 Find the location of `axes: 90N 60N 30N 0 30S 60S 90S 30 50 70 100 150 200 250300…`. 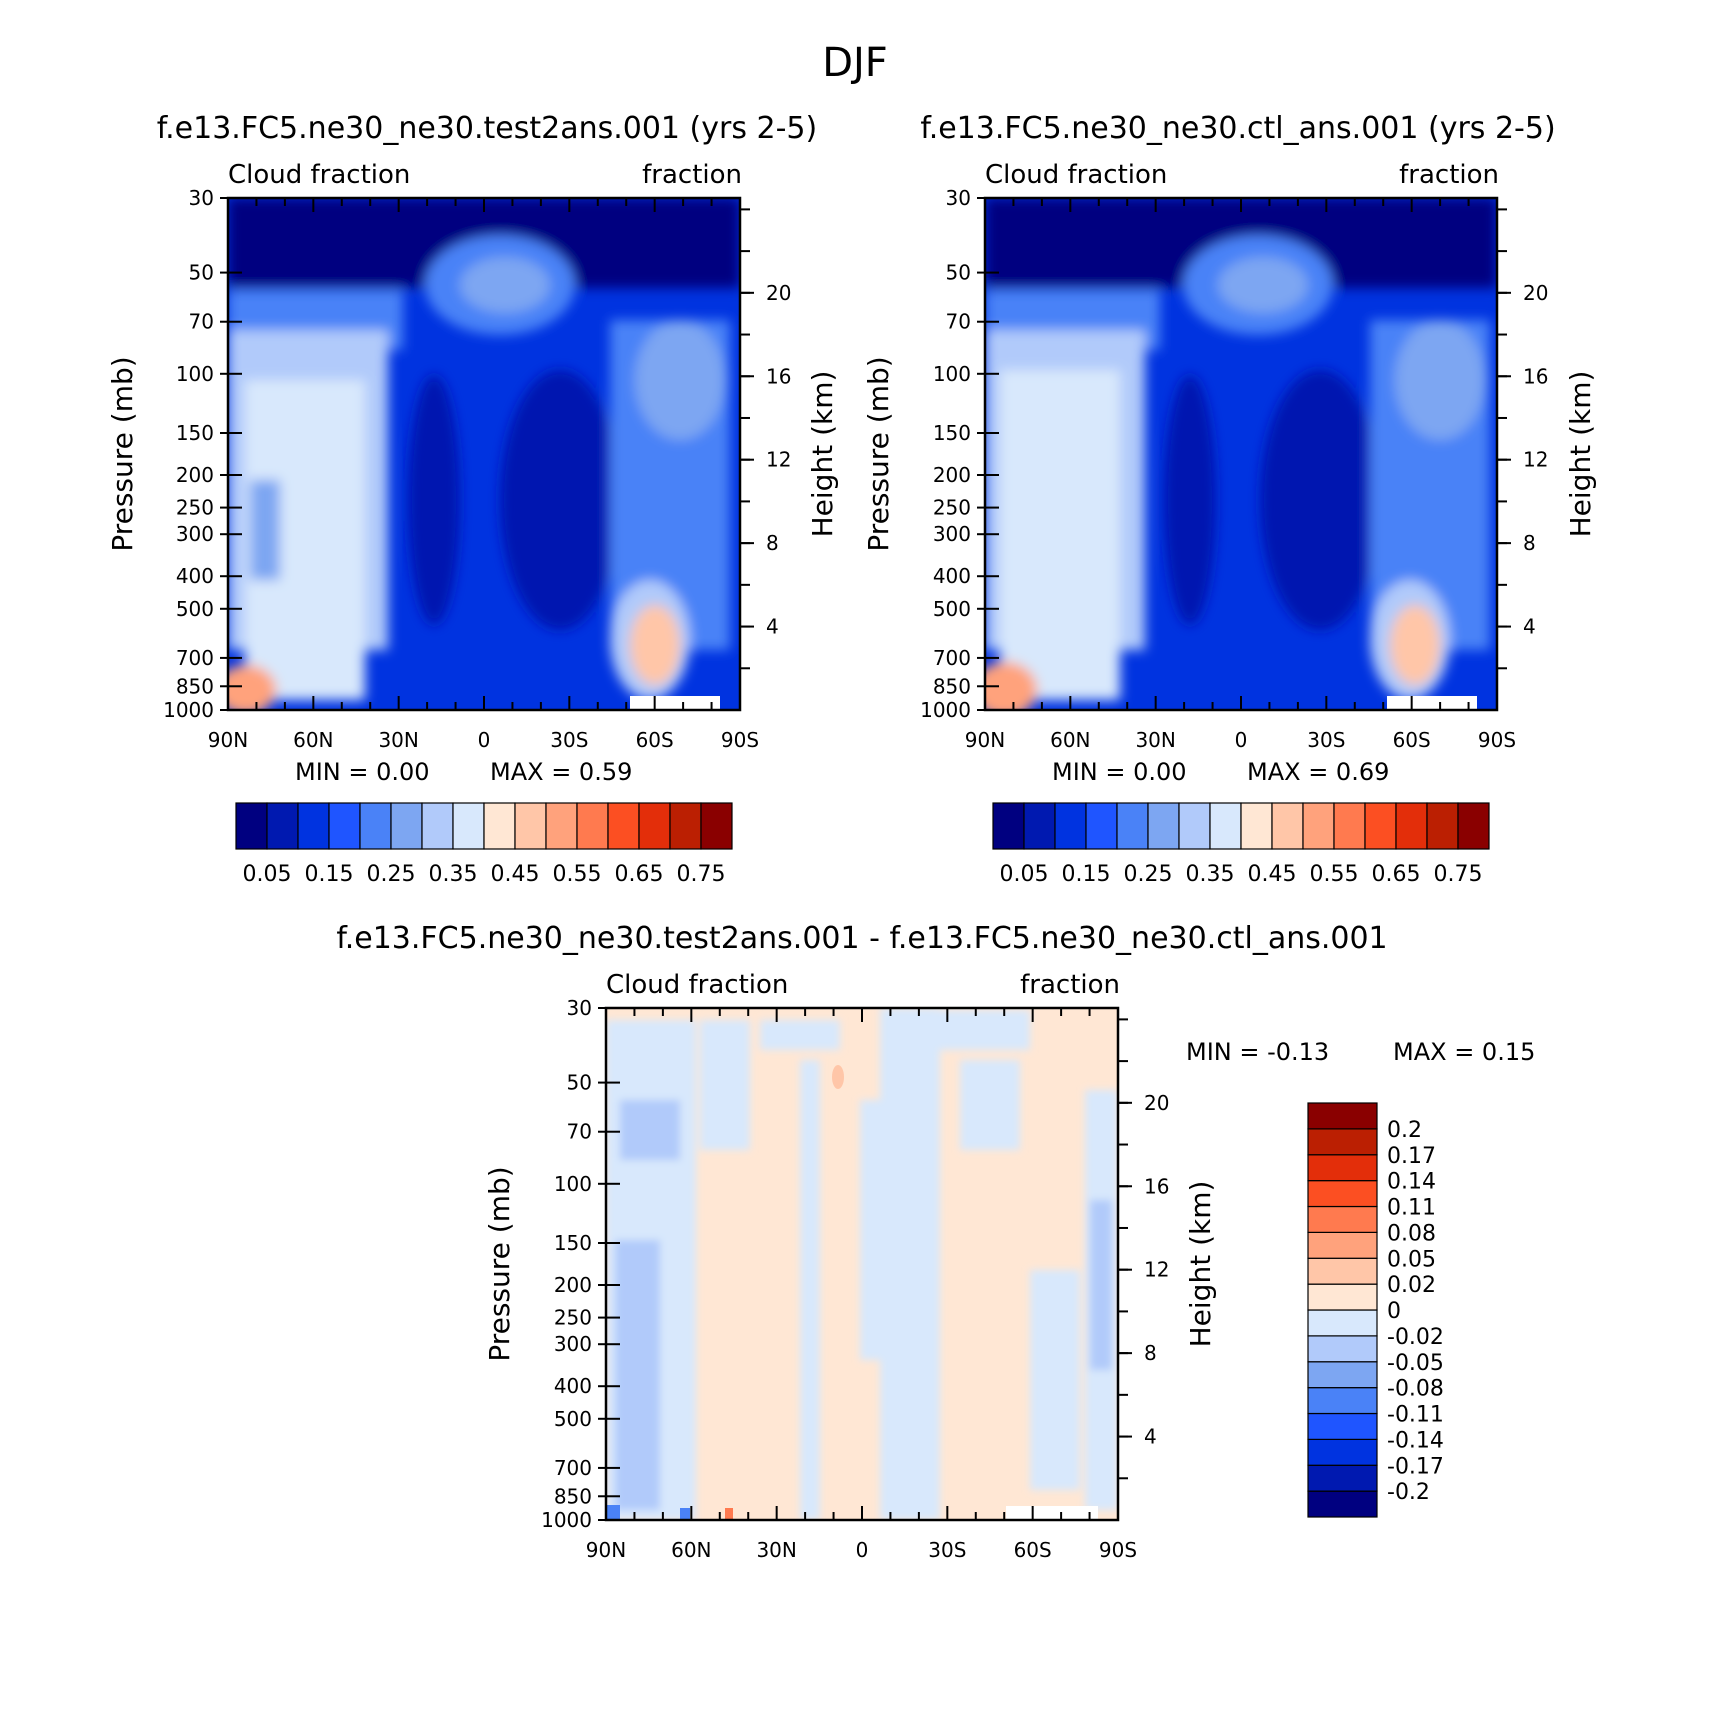

axes: 90N 60N 30N 0 30S 60S 90S 30 50 70 100 150 200 250300… is located at coordinates (855, 1279).